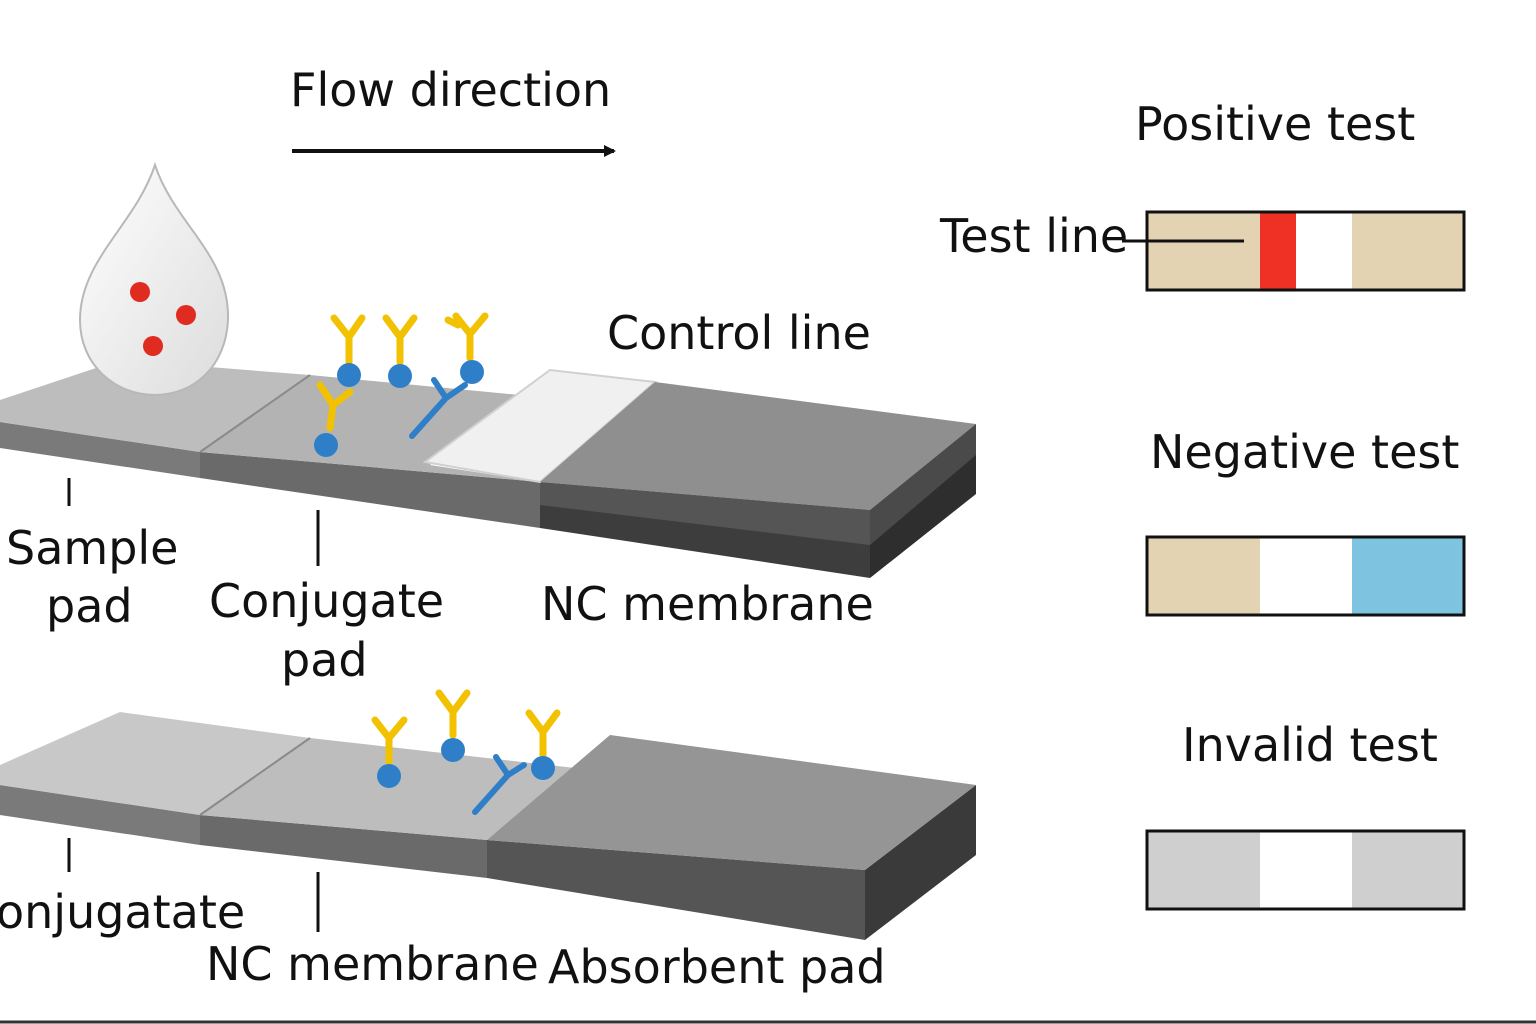 The height and width of the screenshot is (1024, 1536). I want to click on test-line-label: Test line, so click(1033, 236).